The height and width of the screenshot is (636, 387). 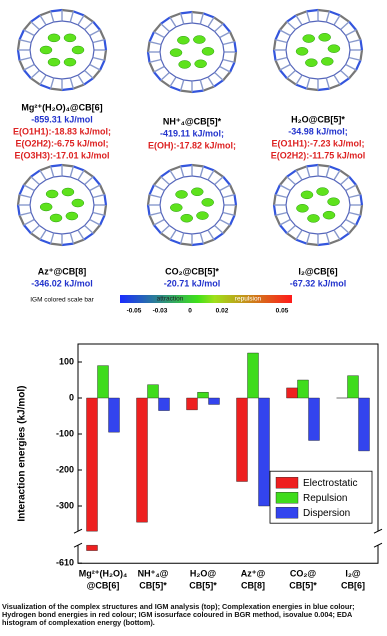 I want to click on scale-tick: 0, so click(x=190, y=311).